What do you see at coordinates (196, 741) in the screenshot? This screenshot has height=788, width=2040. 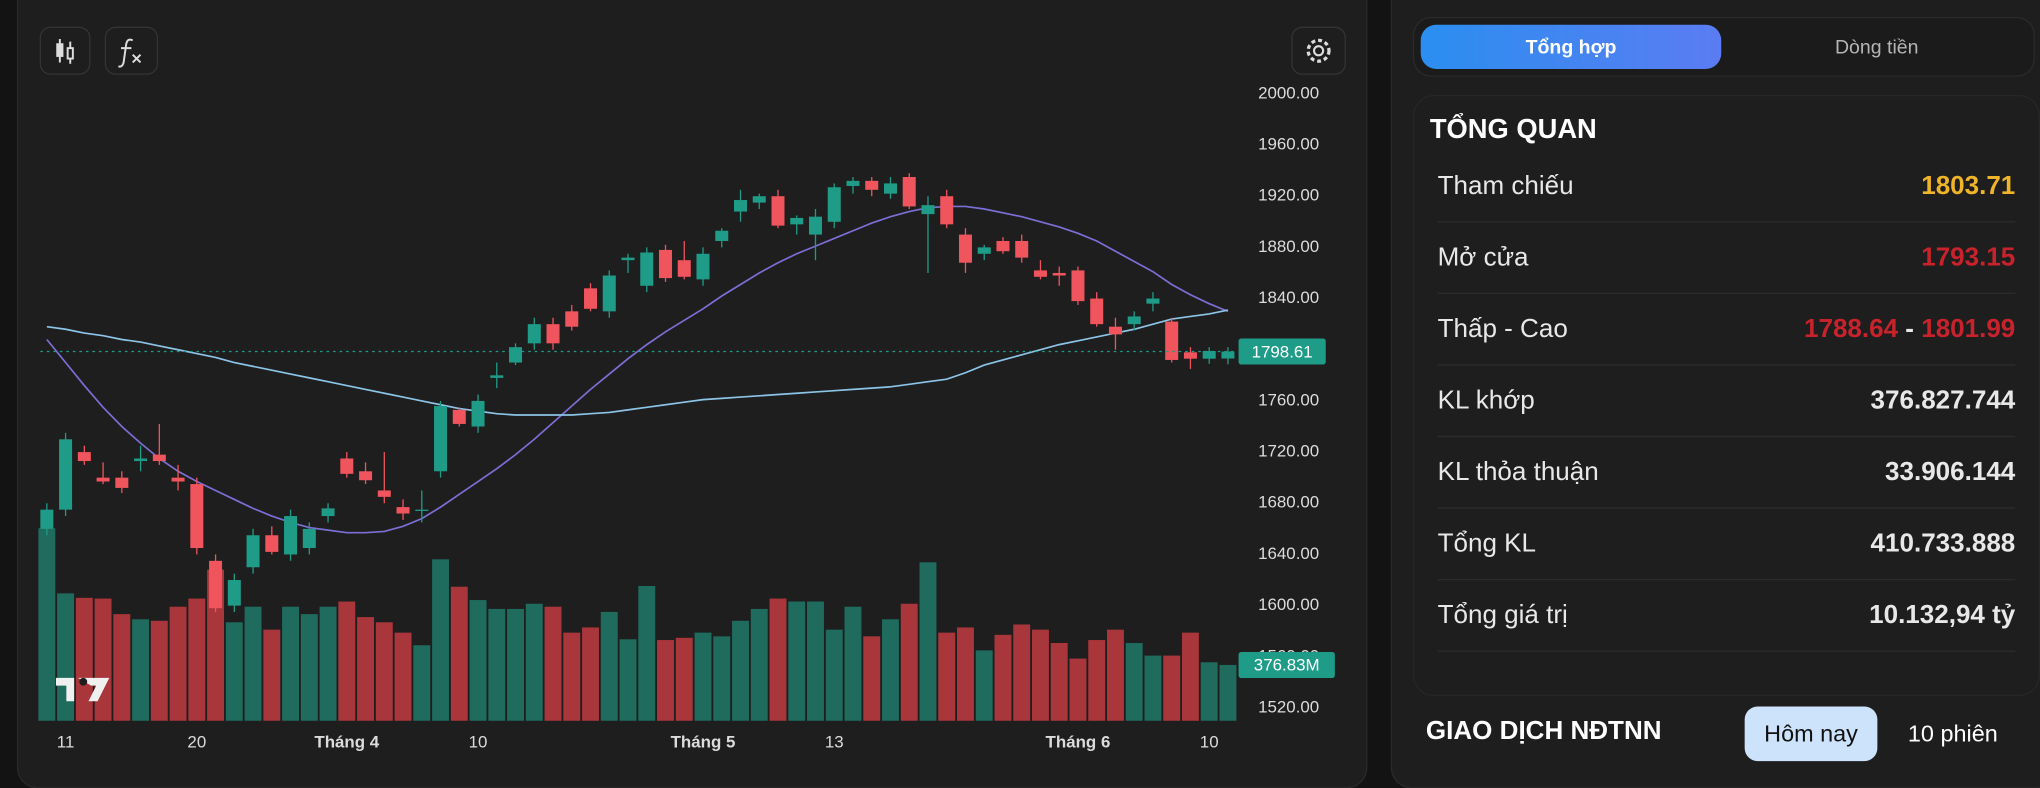 I see `x-tick-label: 20` at bounding box center [196, 741].